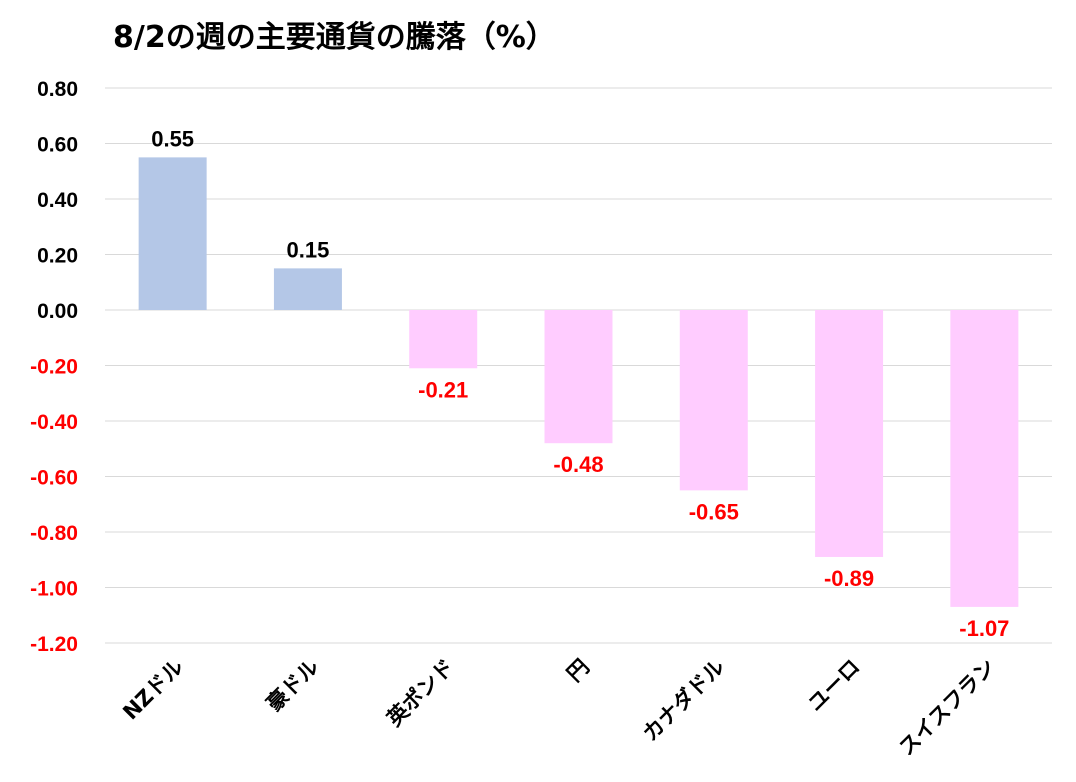 The width and height of the screenshot is (1076, 782). Describe the element at coordinates (984, 628) in the screenshot. I see `data-label: -1.07` at that location.